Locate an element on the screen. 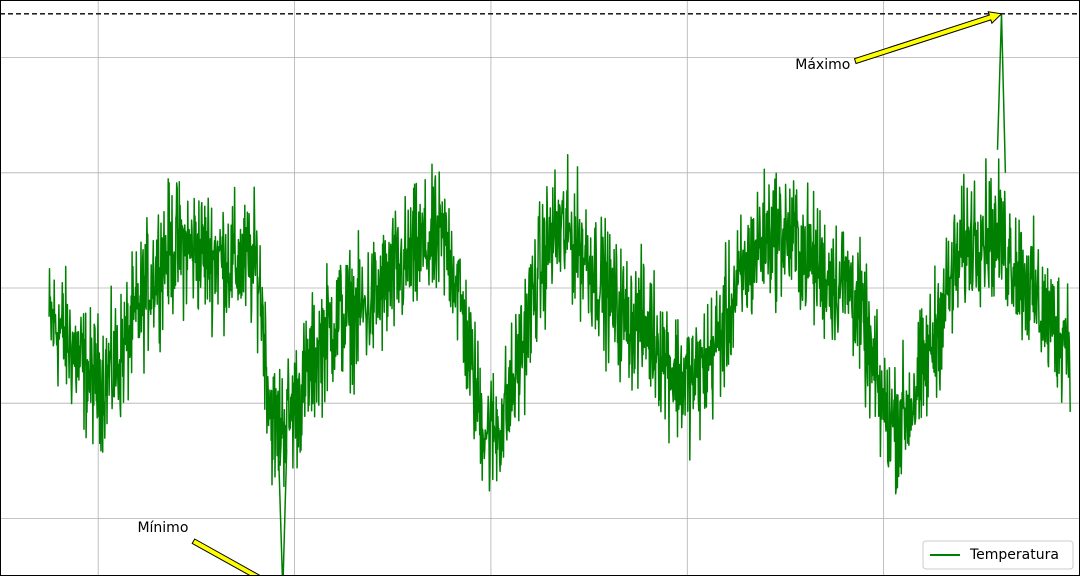  legend-box is located at coordinates (998, 555).